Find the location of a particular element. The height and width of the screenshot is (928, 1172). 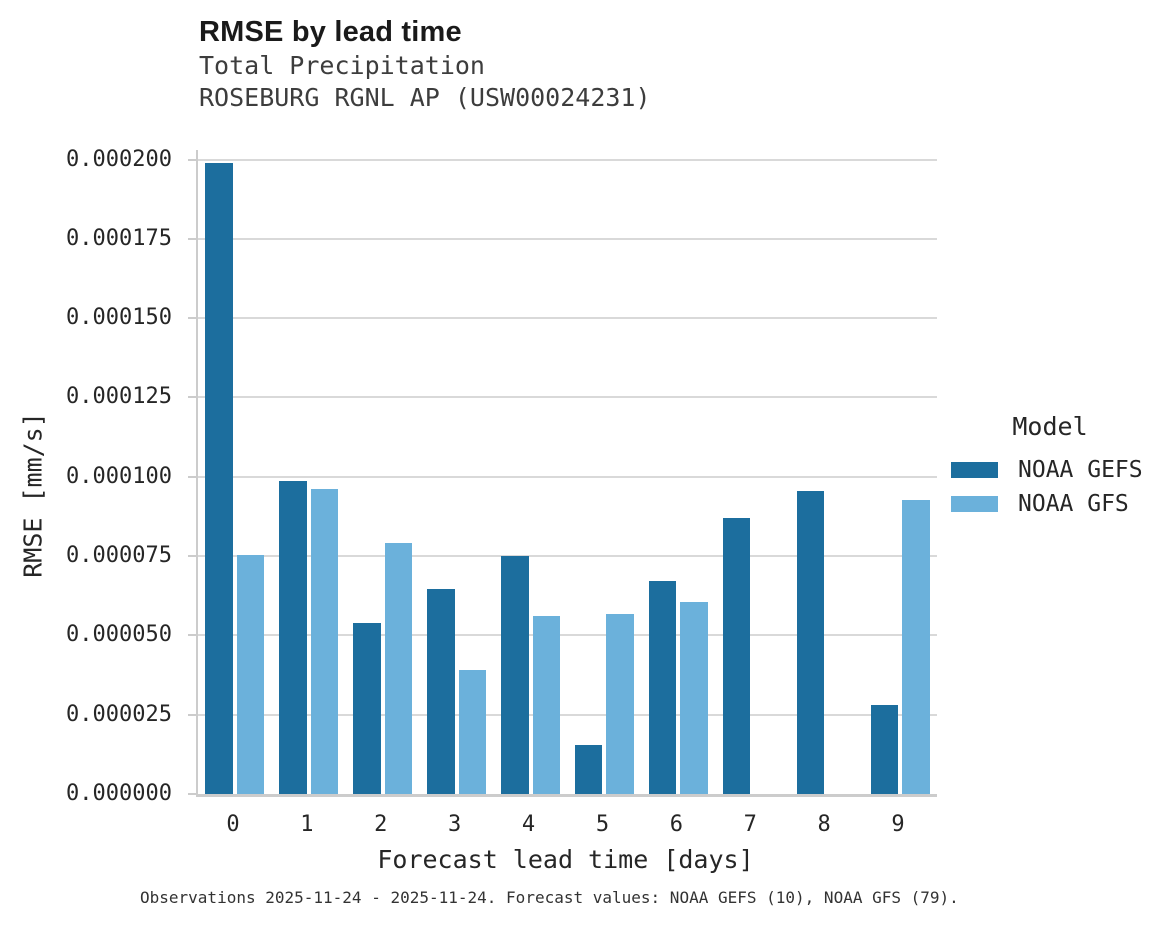

chart-subtitle-station: ROSEBURG RGNL AP (USW00024231) is located at coordinates (425, 97).